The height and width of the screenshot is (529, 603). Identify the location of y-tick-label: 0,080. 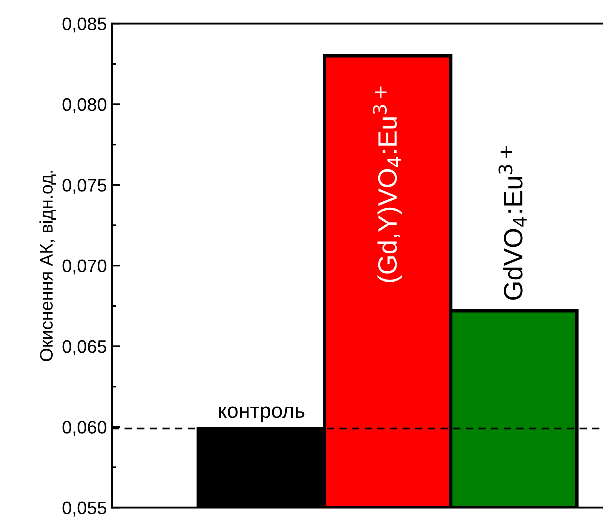
(84, 106).